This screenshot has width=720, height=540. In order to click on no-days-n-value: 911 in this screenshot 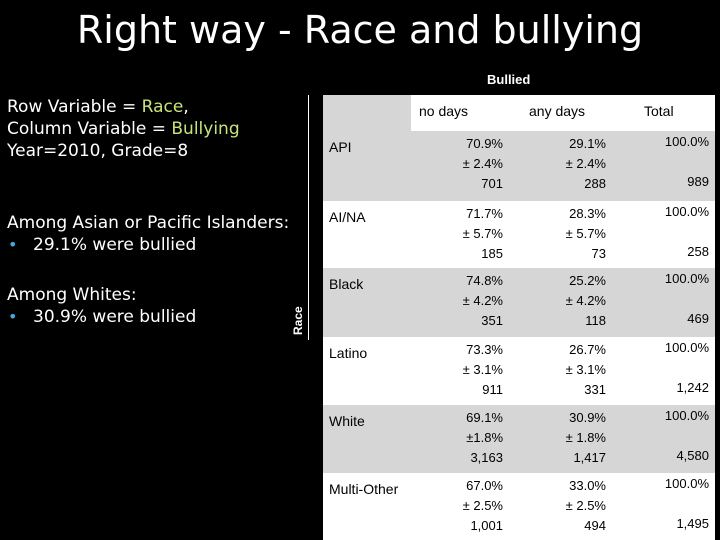, I will do `click(492, 389)`.